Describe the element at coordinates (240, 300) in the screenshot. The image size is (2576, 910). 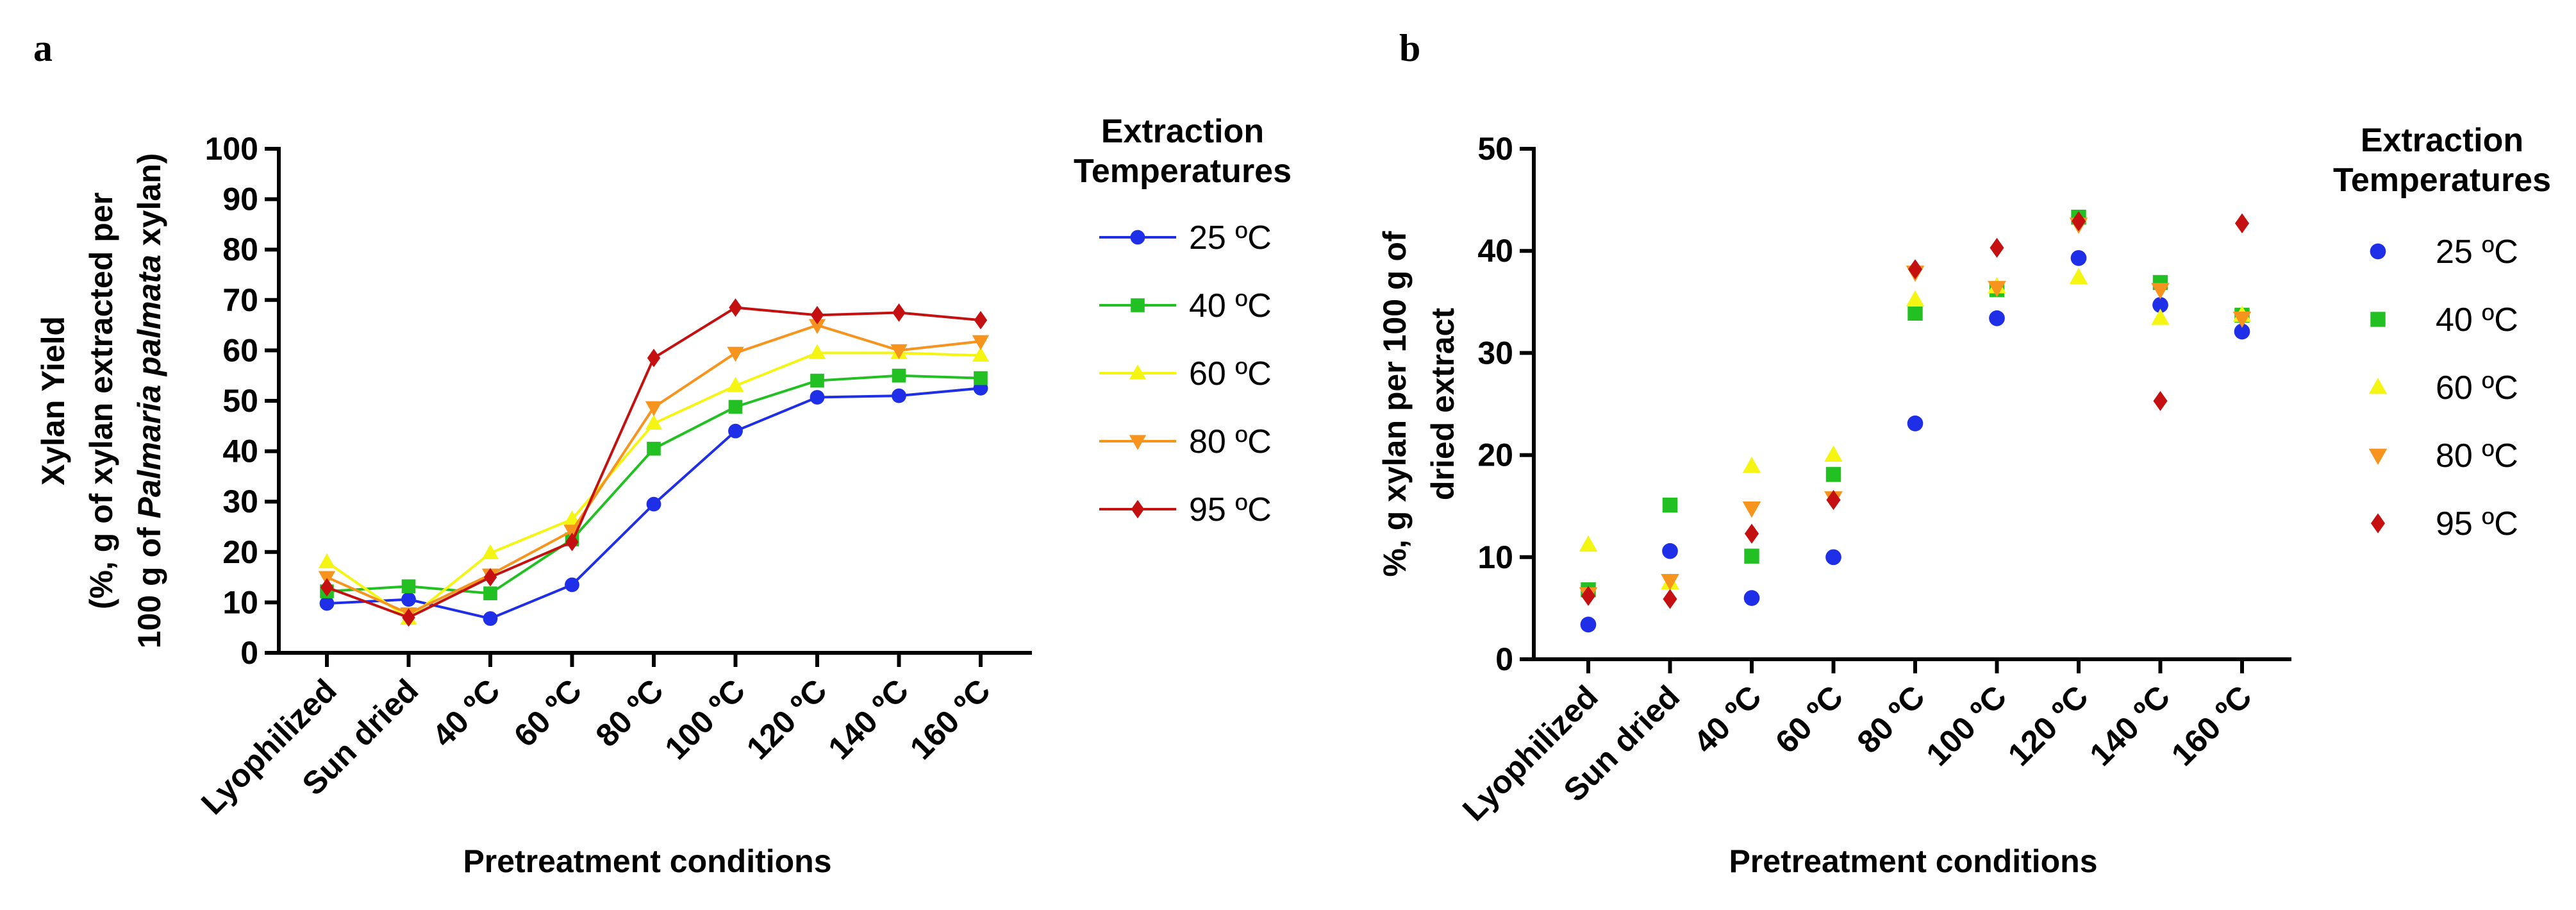
I see `y-tick-label: 70` at that location.